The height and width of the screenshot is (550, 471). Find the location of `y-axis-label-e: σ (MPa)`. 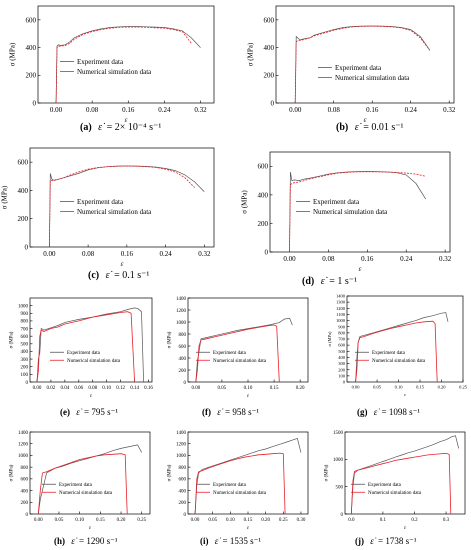

y-axis-label-e: σ (MPa) is located at coordinates (12, 339).